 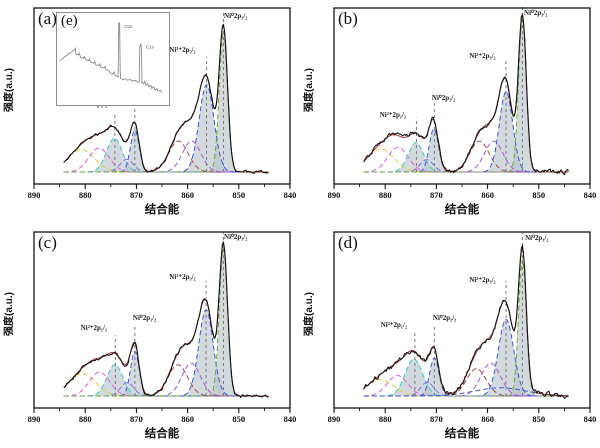 What do you see at coordinates (128, 26) in the screenshot?
I see `inset-peak-label: O1s` at bounding box center [128, 26].